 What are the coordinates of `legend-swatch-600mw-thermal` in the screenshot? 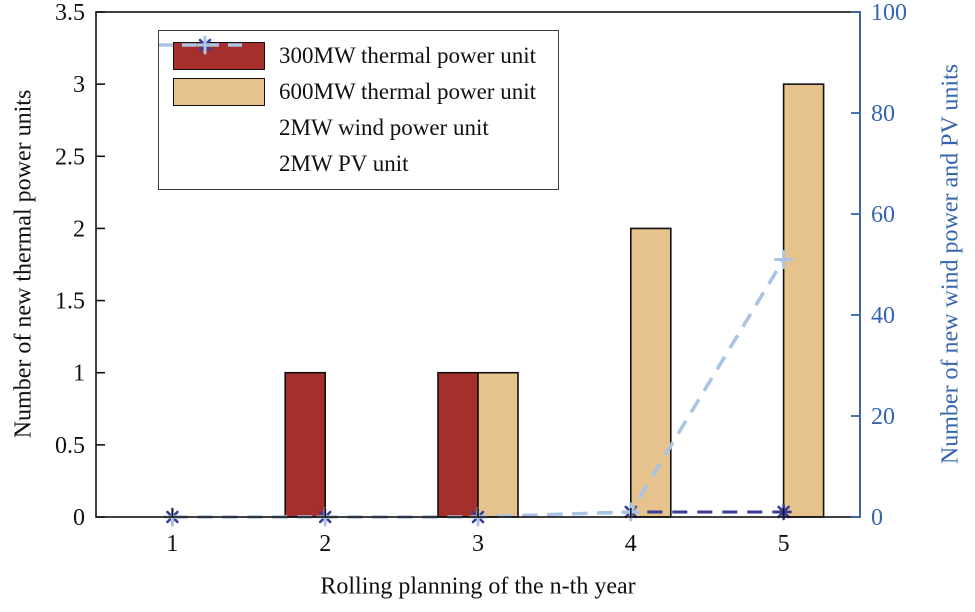 It's located at (219, 92).